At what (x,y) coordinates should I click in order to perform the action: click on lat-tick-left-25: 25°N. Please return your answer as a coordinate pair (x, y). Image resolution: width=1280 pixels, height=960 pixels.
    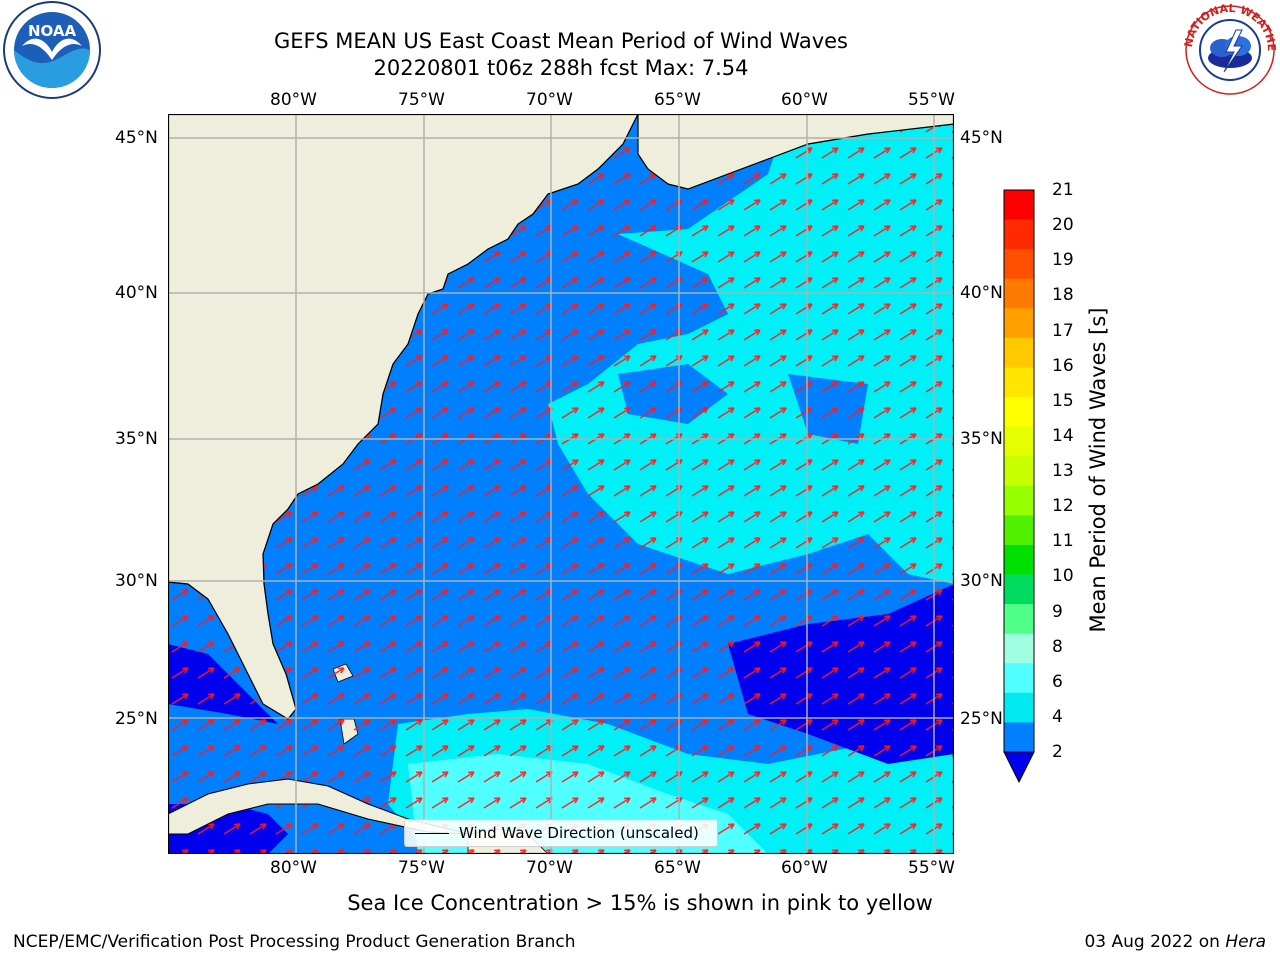
    Looking at the image, I should click on (136, 719).